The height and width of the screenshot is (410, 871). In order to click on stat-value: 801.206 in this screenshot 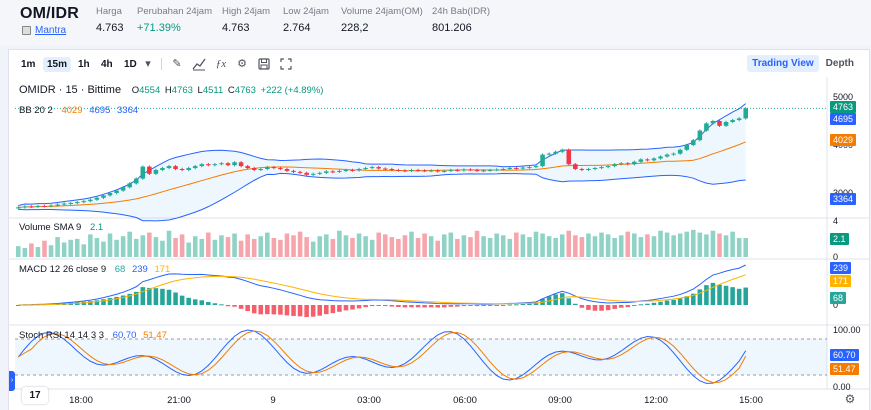, I will do `click(452, 28)`.